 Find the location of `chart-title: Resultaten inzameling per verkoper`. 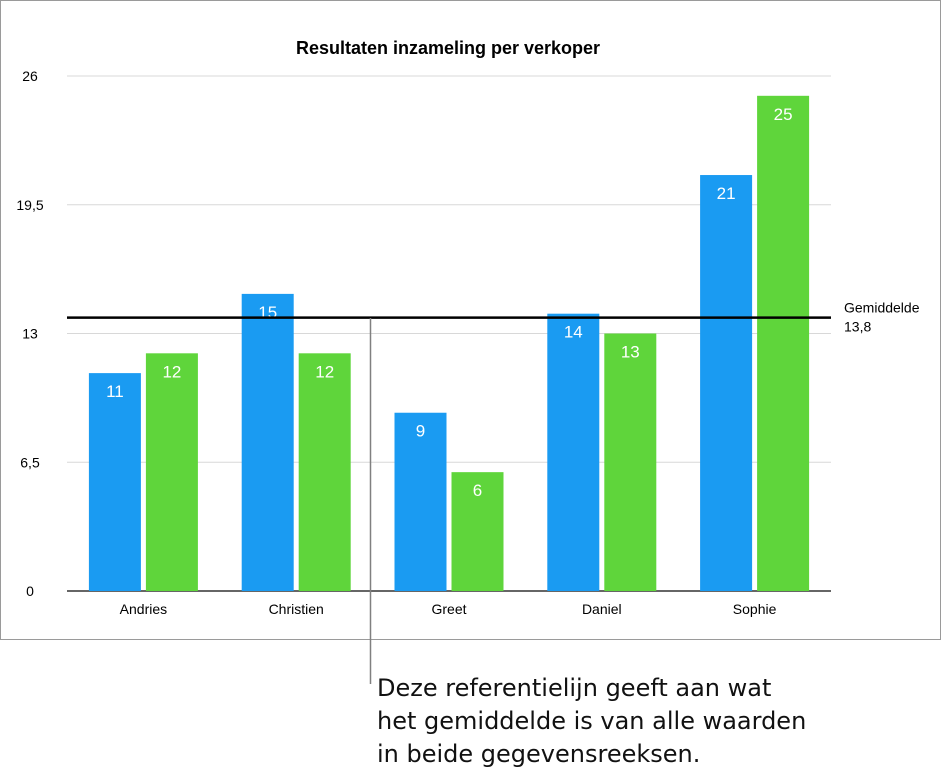

chart-title: Resultaten inzameling per verkoper is located at coordinates (448, 48).